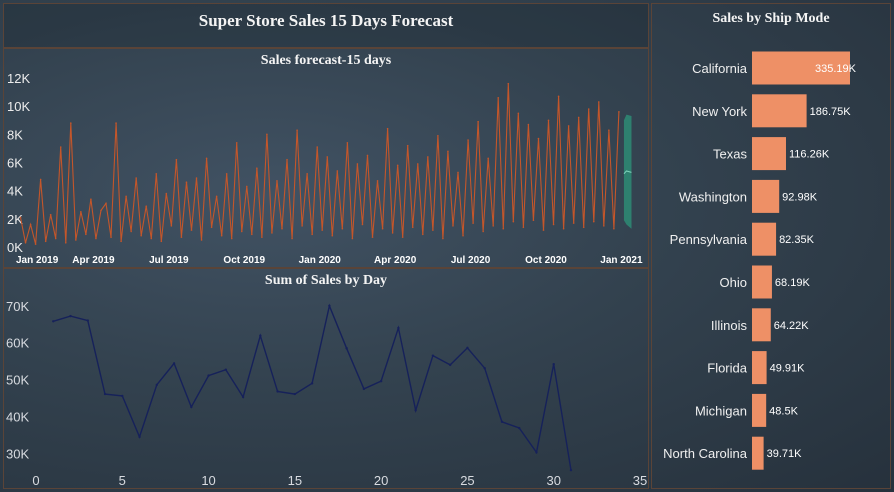 The height and width of the screenshot is (492, 894). I want to click on x-tick-label: Jan 2020, so click(320, 260).